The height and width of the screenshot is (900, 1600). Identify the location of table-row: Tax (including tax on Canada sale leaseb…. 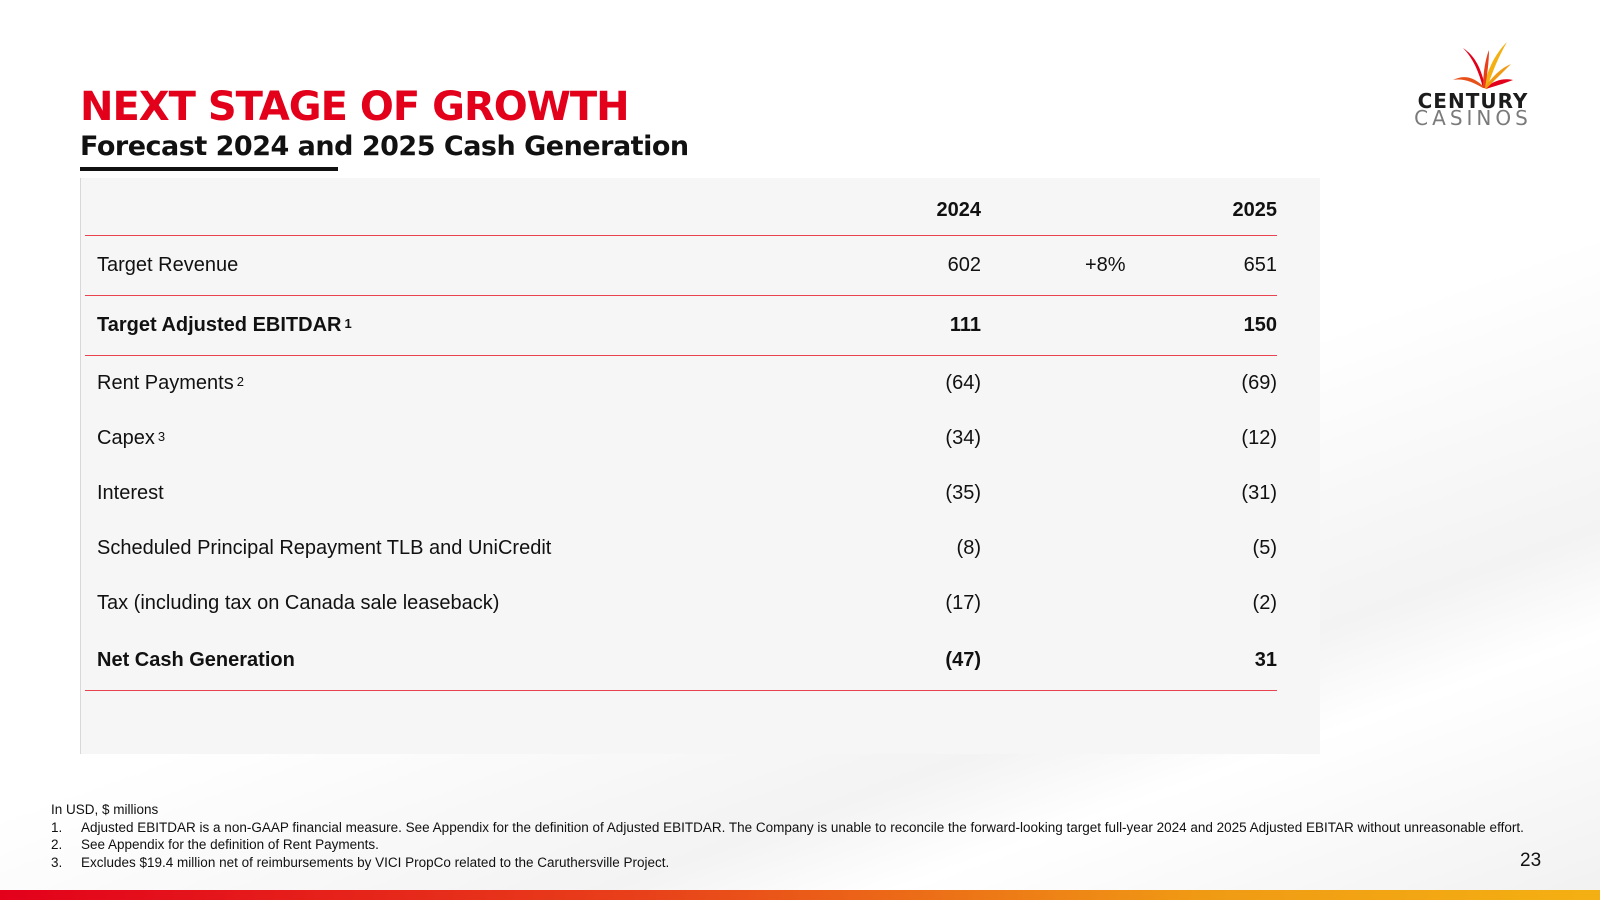
(681, 603).